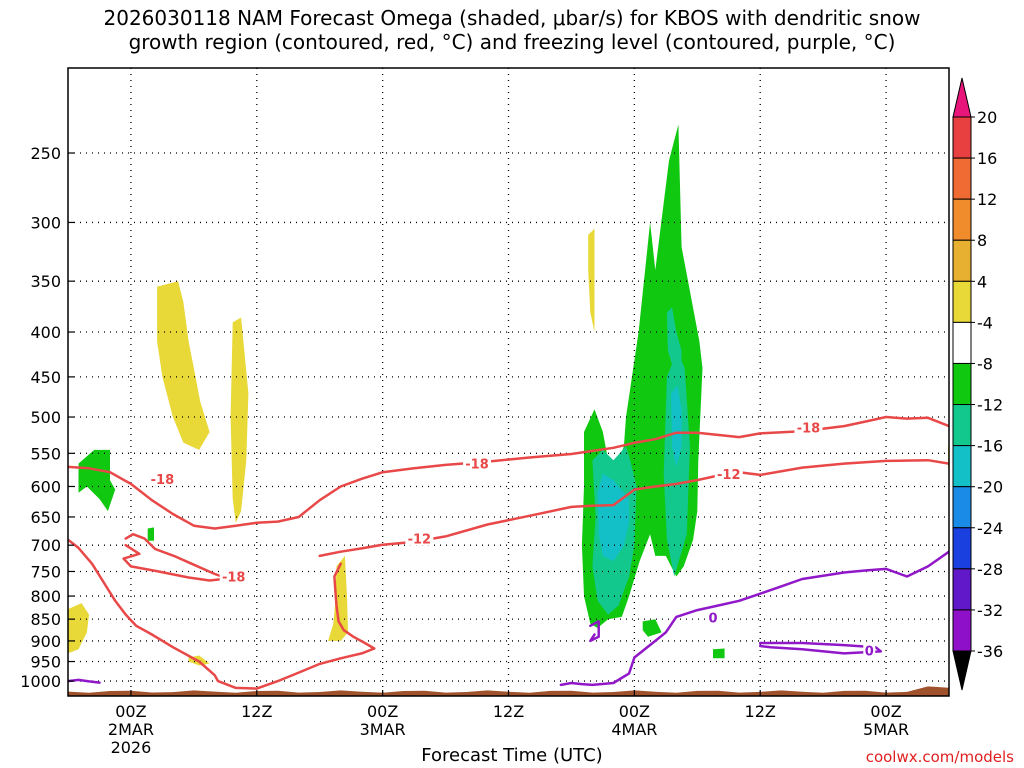 The width and height of the screenshot is (1024, 768). What do you see at coordinates (131, 747) in the screenshot?
I see `x-tick-label: 2026` at bounding box center [131, 747].